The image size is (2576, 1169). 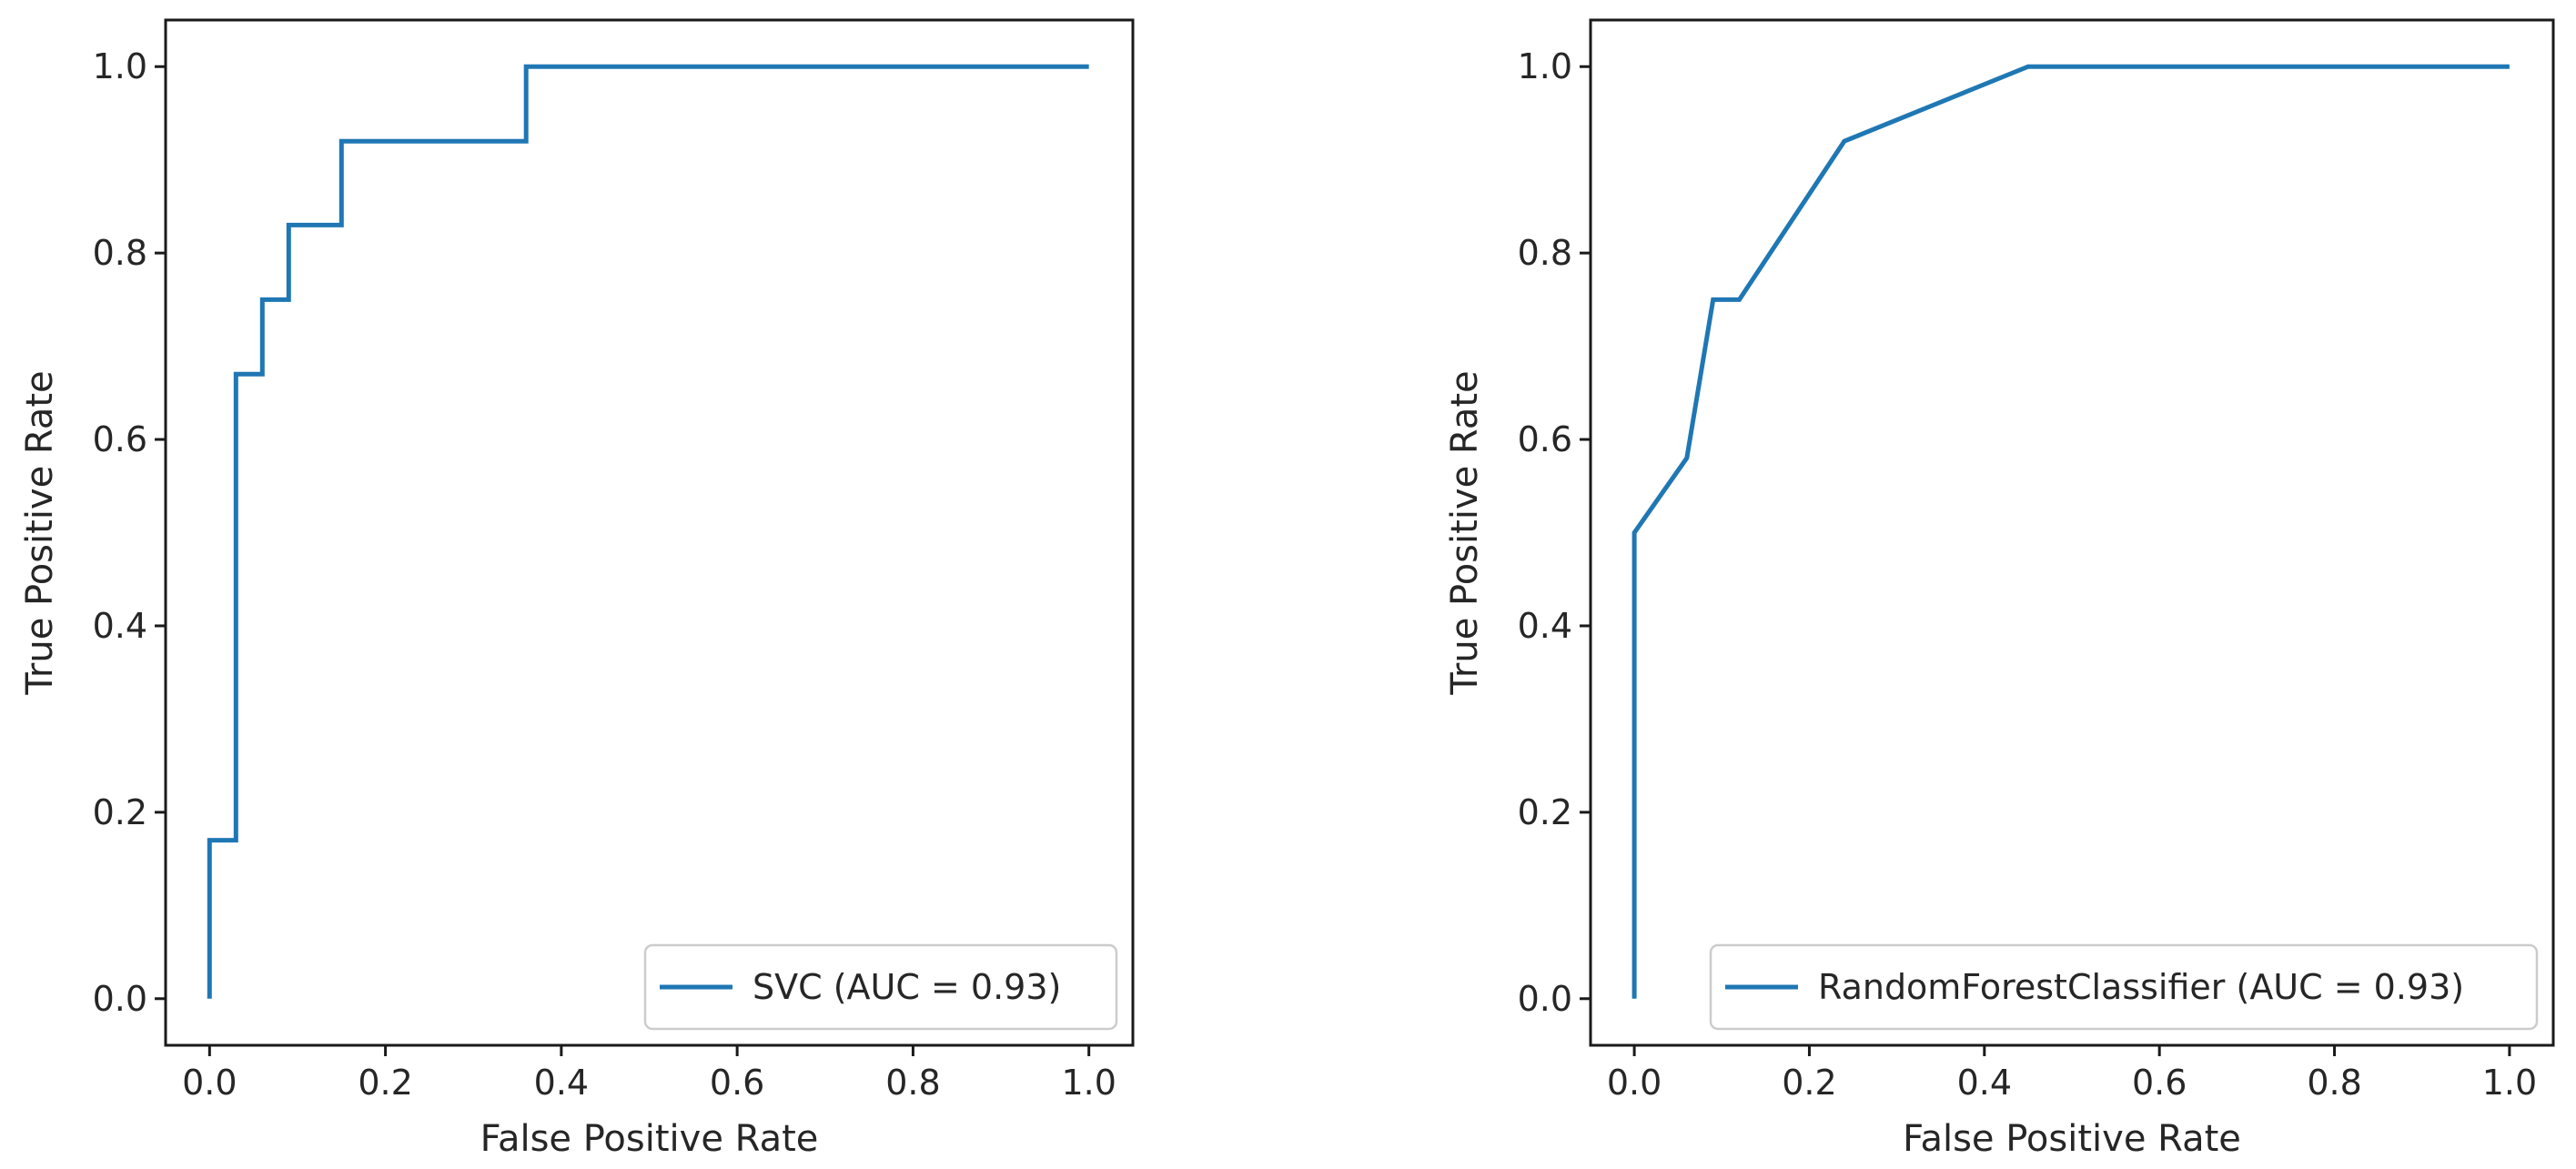 I want to click on legend: RandomForestClassifier (AUC = 0.93), so click(x=2124, y=987).